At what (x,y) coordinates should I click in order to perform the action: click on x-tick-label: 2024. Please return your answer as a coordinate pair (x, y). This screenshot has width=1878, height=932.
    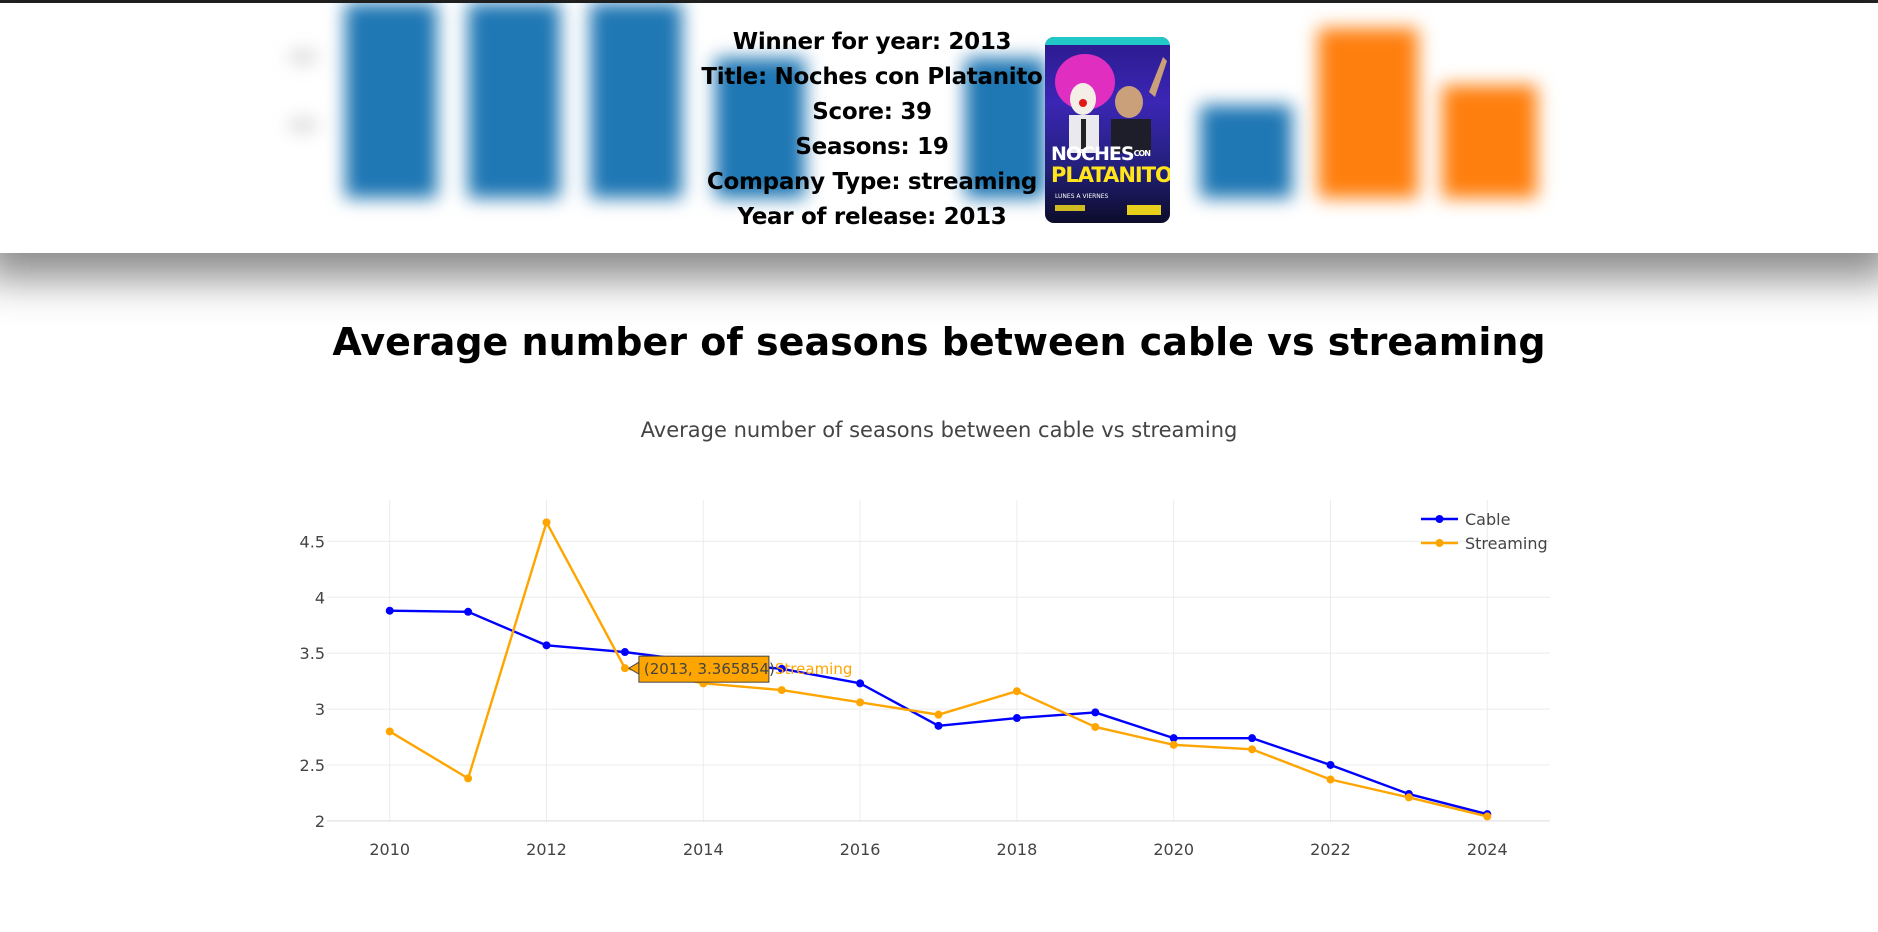
    Looking at the image, I should click on (1487, 849).